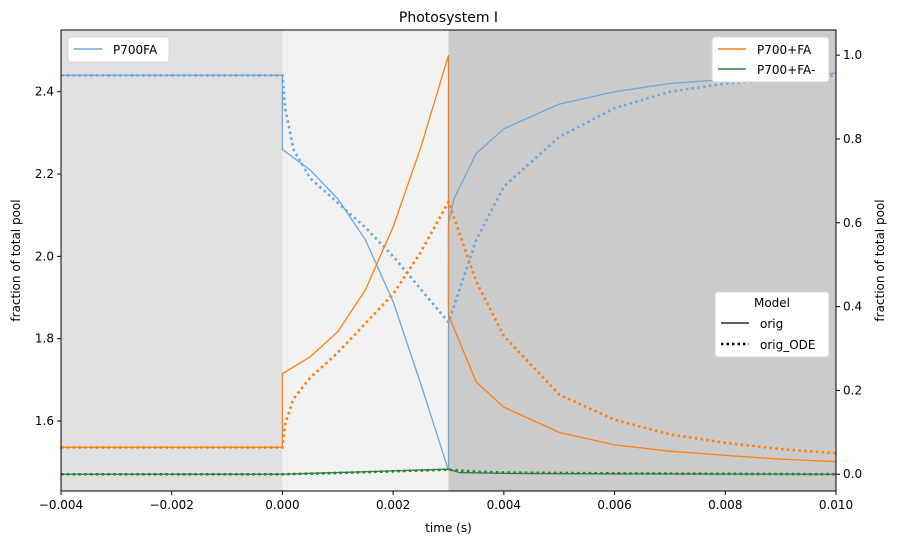  Describe the element at coordinates (852, 223) in the screenshot. I see `y-tick-label-right: 0.6` at that location.